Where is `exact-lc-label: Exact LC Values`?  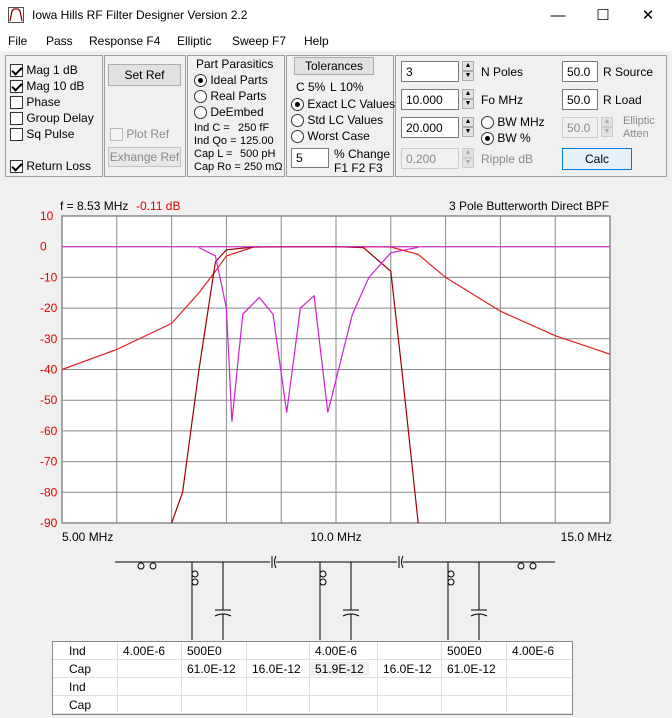 exact-lc-label: Exact LC Values is located at coordinates (351, 104).